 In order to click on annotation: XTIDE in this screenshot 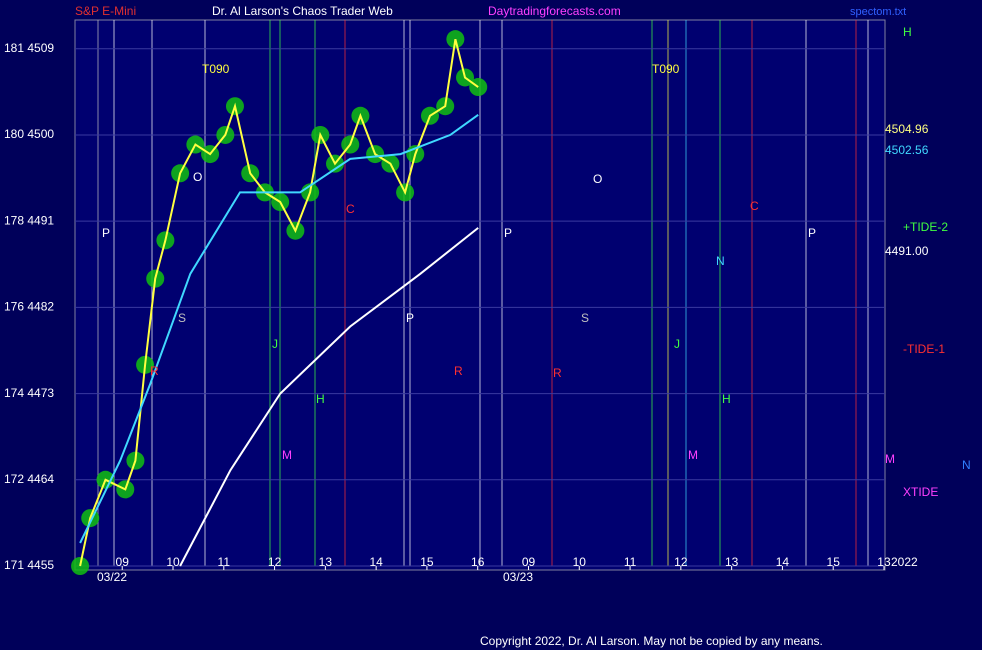, I will do `click(920, 492)`.